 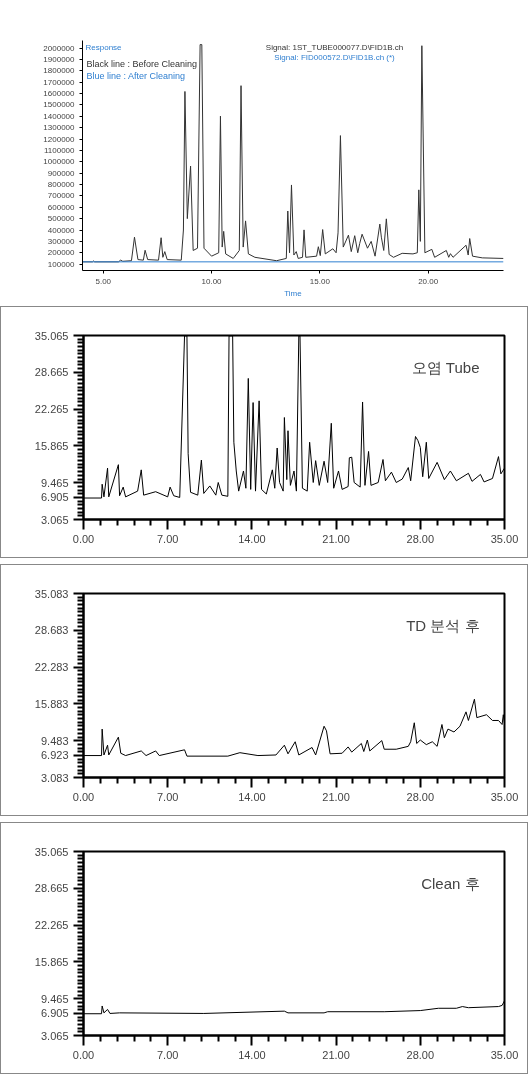 I want to click on y-tick-label: 15.883, so click(x=51, y=703).